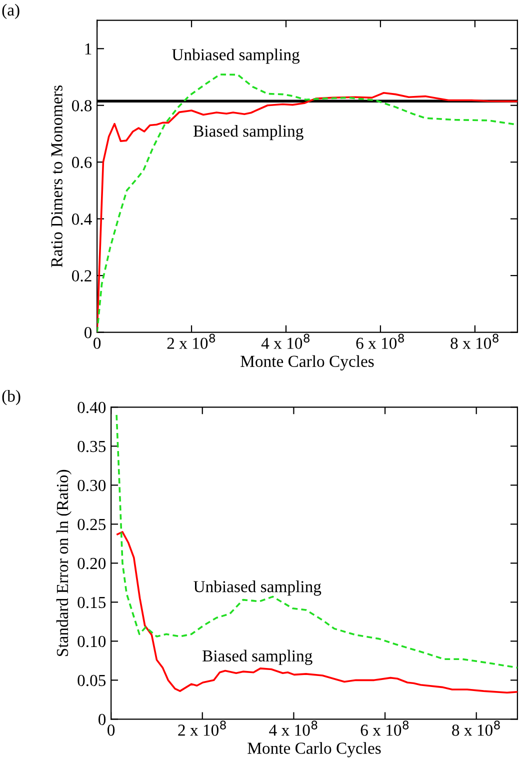  What do you see at coordinates (111, 730) in the screenshot?
I see `x-tick-label: 0` at bounding box center [111, 730].